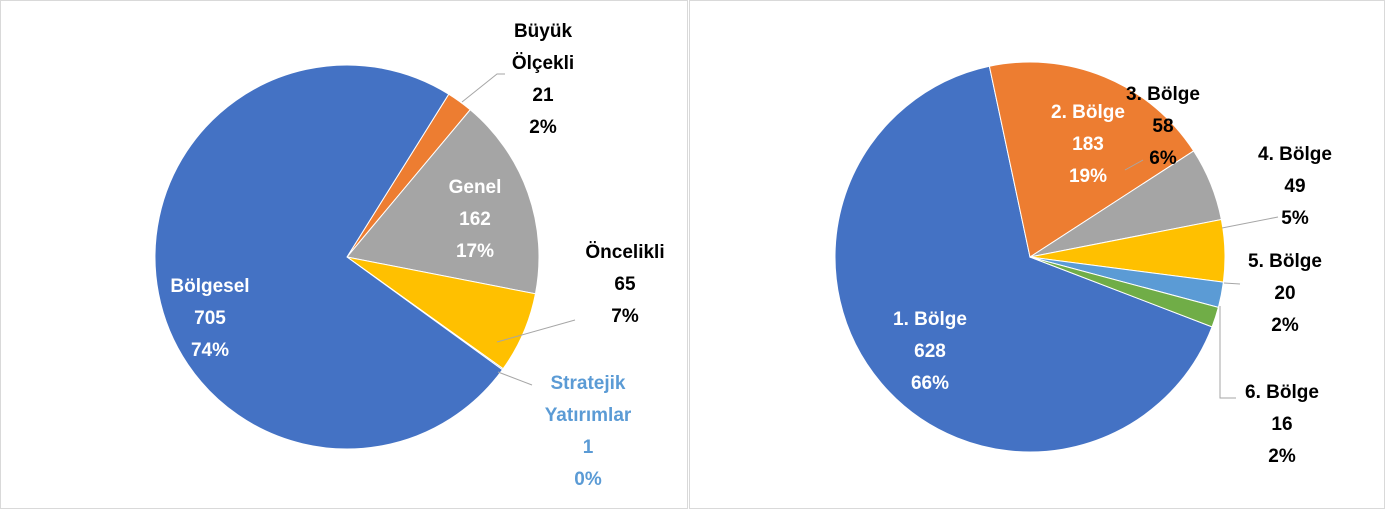  I want to click on category-label: Bölgesel, so click(210, 286).